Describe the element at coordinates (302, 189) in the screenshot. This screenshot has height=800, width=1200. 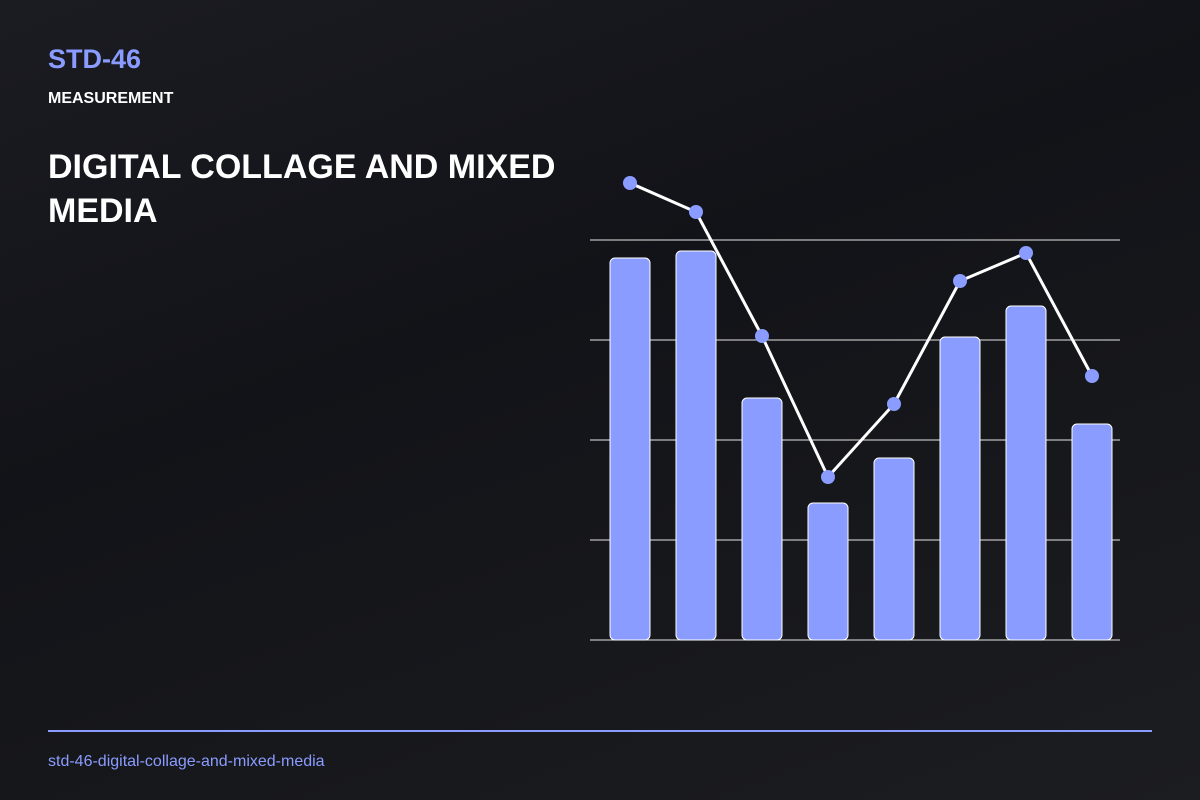
I see `title: DIGITAL COLLAGE AND MIXED MEDIA` at that location.